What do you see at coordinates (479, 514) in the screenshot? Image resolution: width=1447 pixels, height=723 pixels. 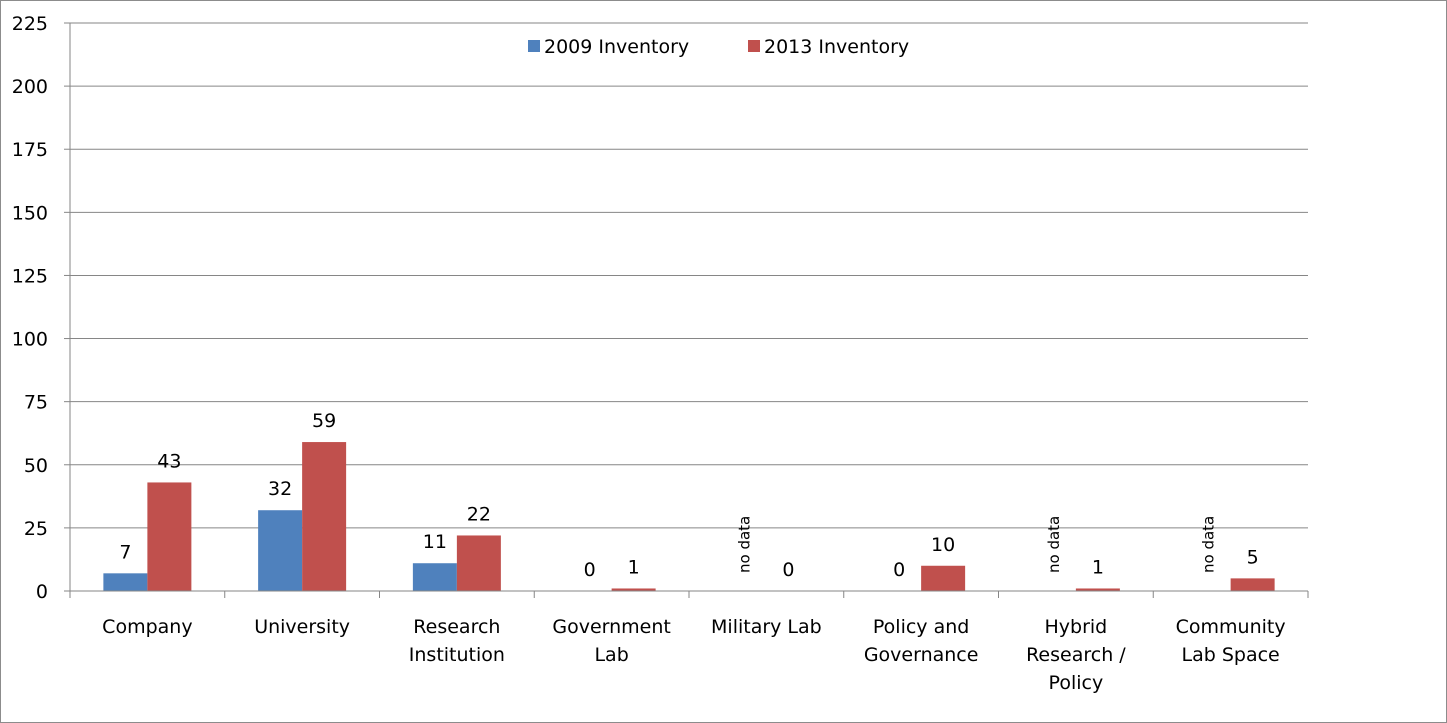 I see `data-label: 22` at bounding box center [479, 514].